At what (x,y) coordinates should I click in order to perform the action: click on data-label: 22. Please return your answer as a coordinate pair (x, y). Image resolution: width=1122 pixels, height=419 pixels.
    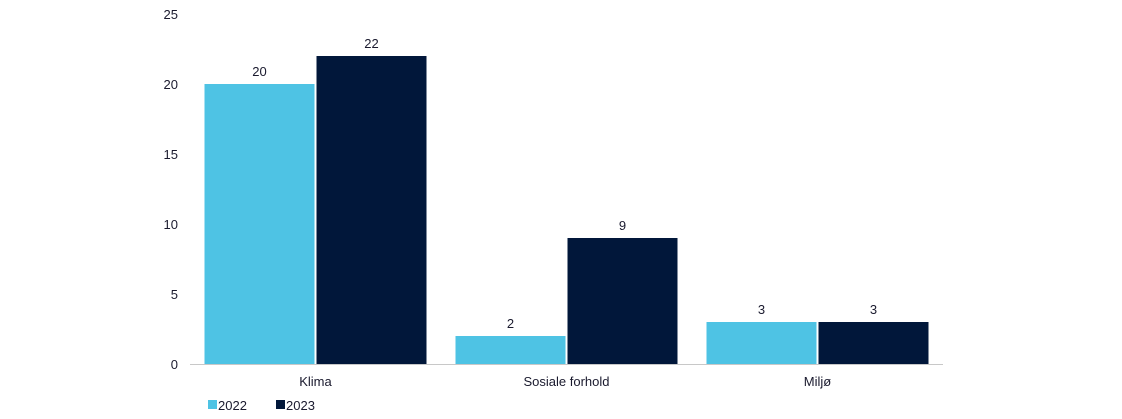
    Looking at the image, I should click on (371, 43).